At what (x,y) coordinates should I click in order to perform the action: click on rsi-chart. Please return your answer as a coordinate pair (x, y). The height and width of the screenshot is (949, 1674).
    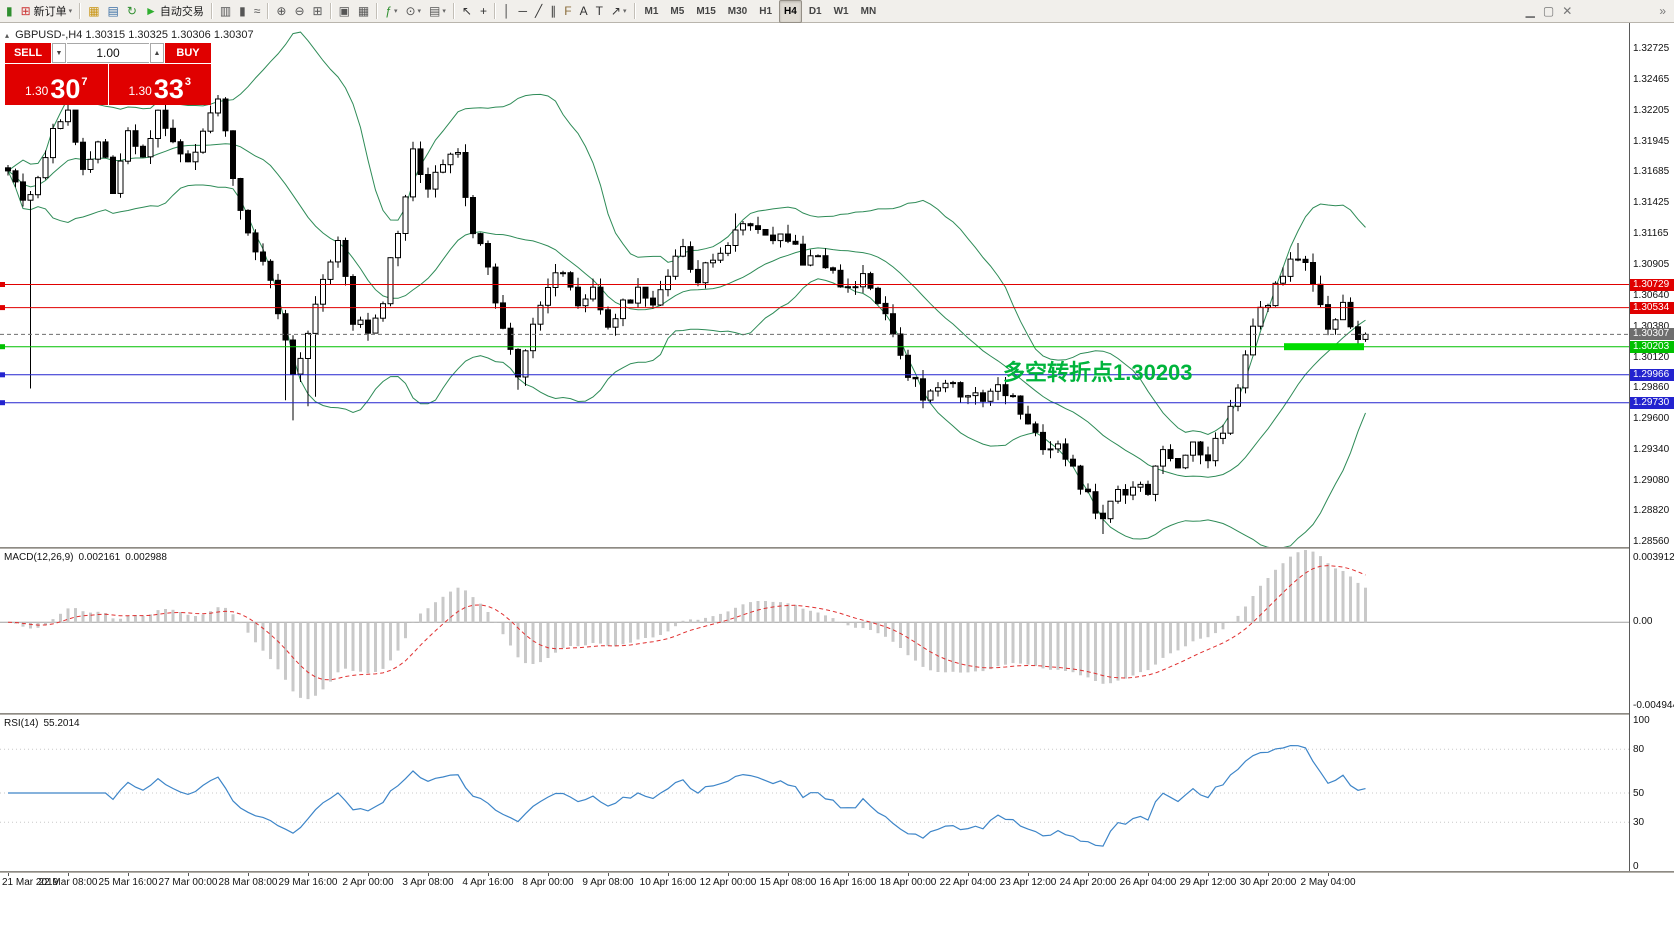
    Looking at the image, I should click on (814, 795).